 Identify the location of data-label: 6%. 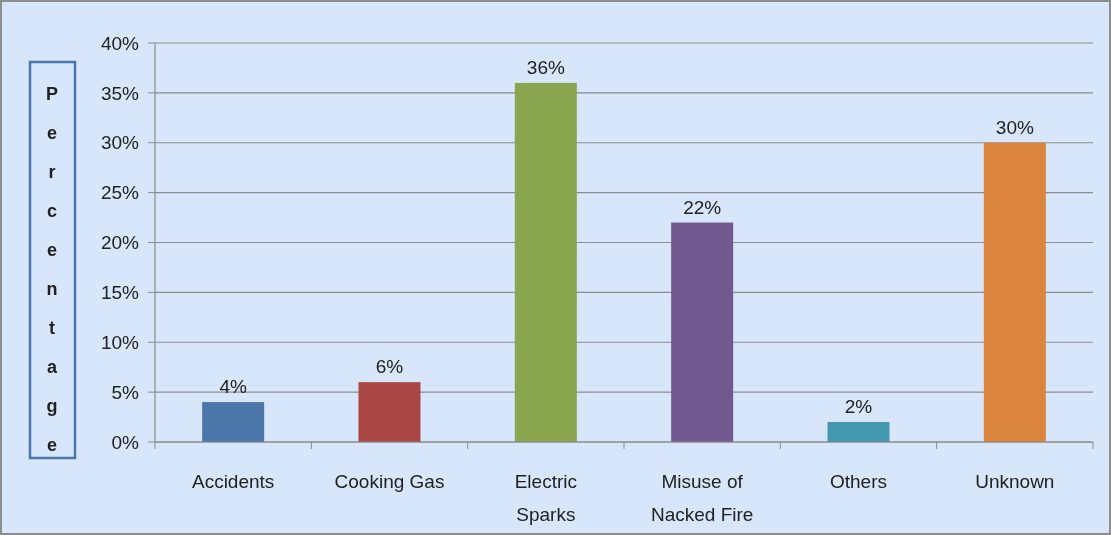
(389, 367).